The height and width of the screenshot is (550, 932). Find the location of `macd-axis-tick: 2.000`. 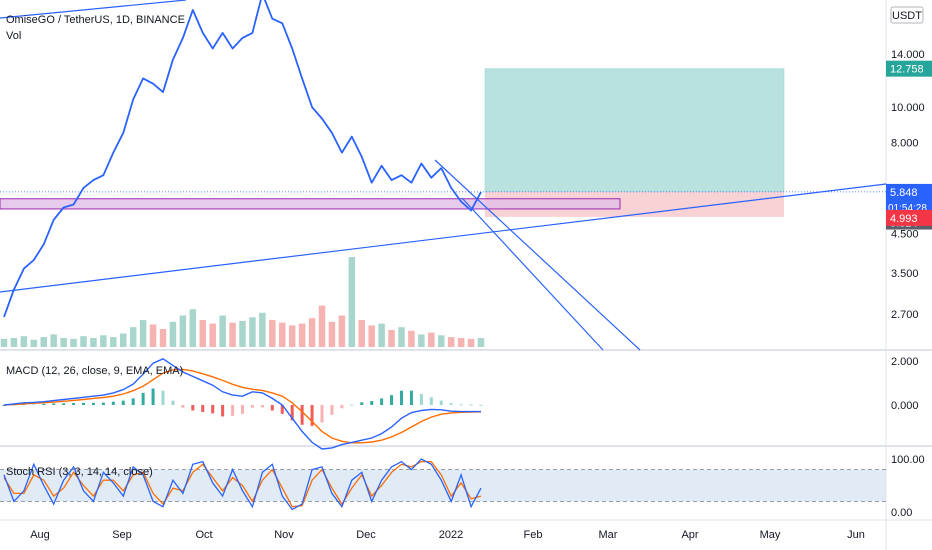

macd-axis-tick: 2.000 is located at coordinates (905, 362).